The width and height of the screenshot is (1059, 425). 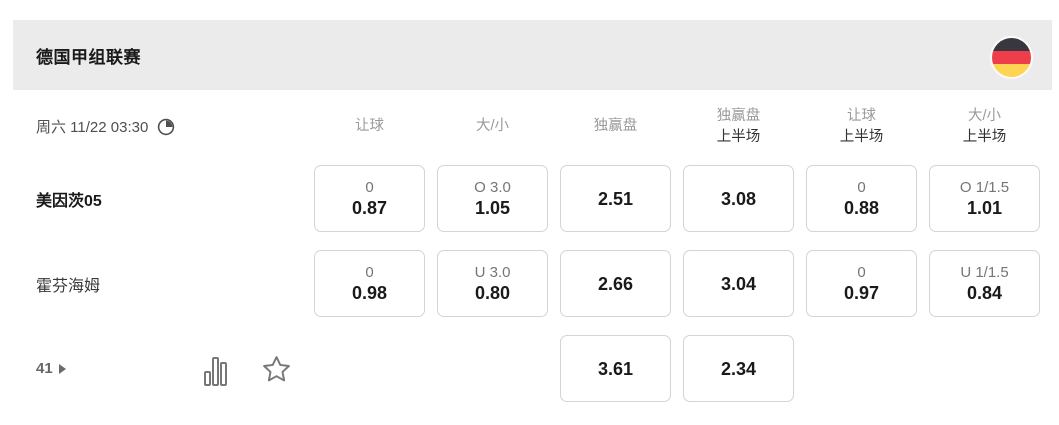 I want to click on odds-home-over-1h: O 1/1.5 1.01, so click(x=984, y=198).